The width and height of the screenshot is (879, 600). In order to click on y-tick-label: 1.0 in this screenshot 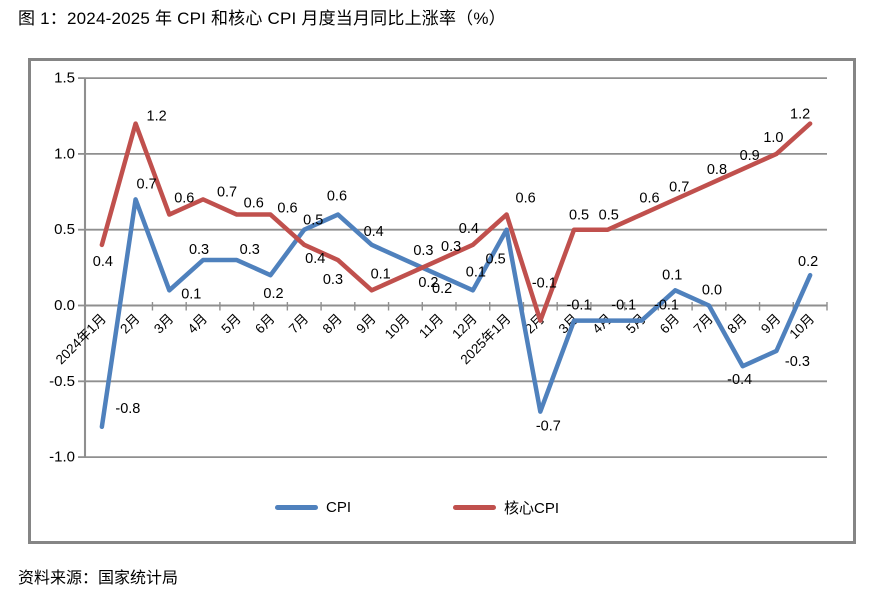, I will do `click(64, 153)`.